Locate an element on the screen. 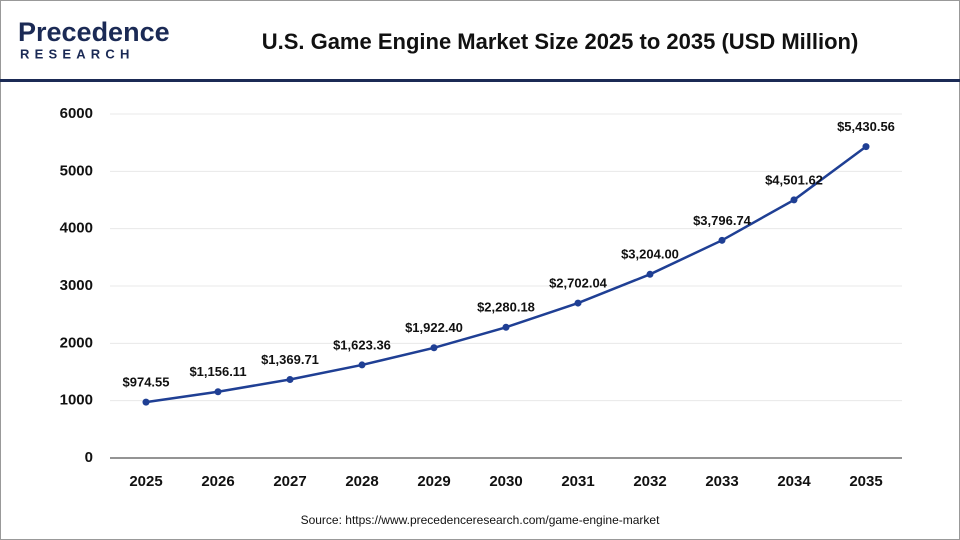  logo-name: Precedence is located at coordinates (94, 32).